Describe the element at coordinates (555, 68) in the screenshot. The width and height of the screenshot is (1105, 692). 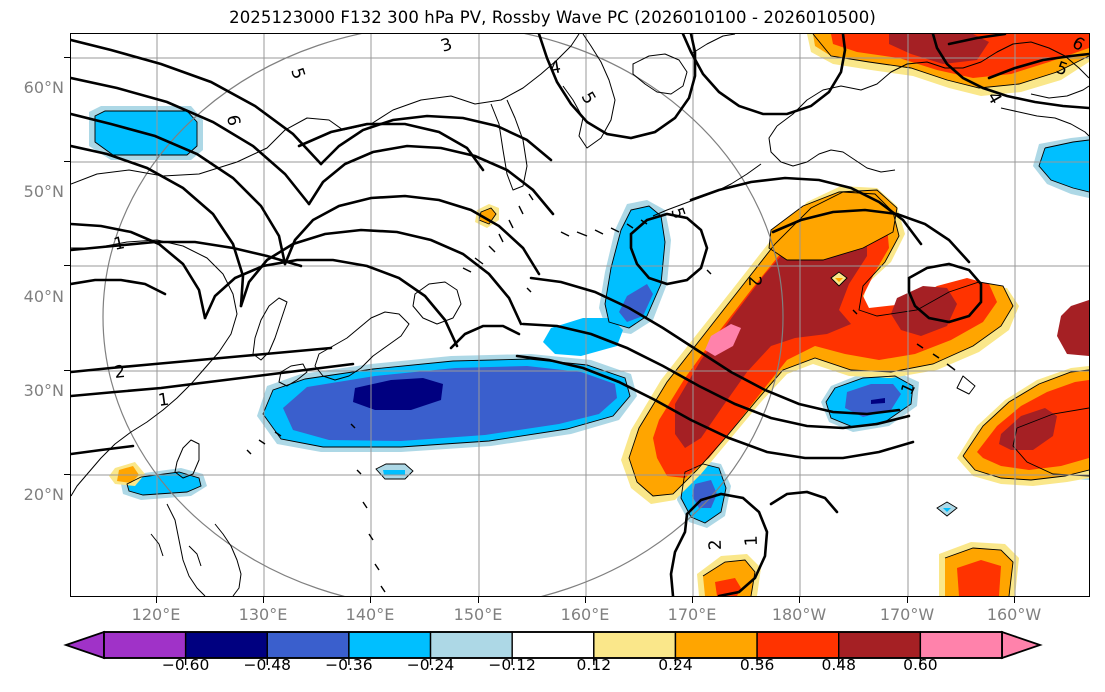
I see `contour-label: 4` at that location.